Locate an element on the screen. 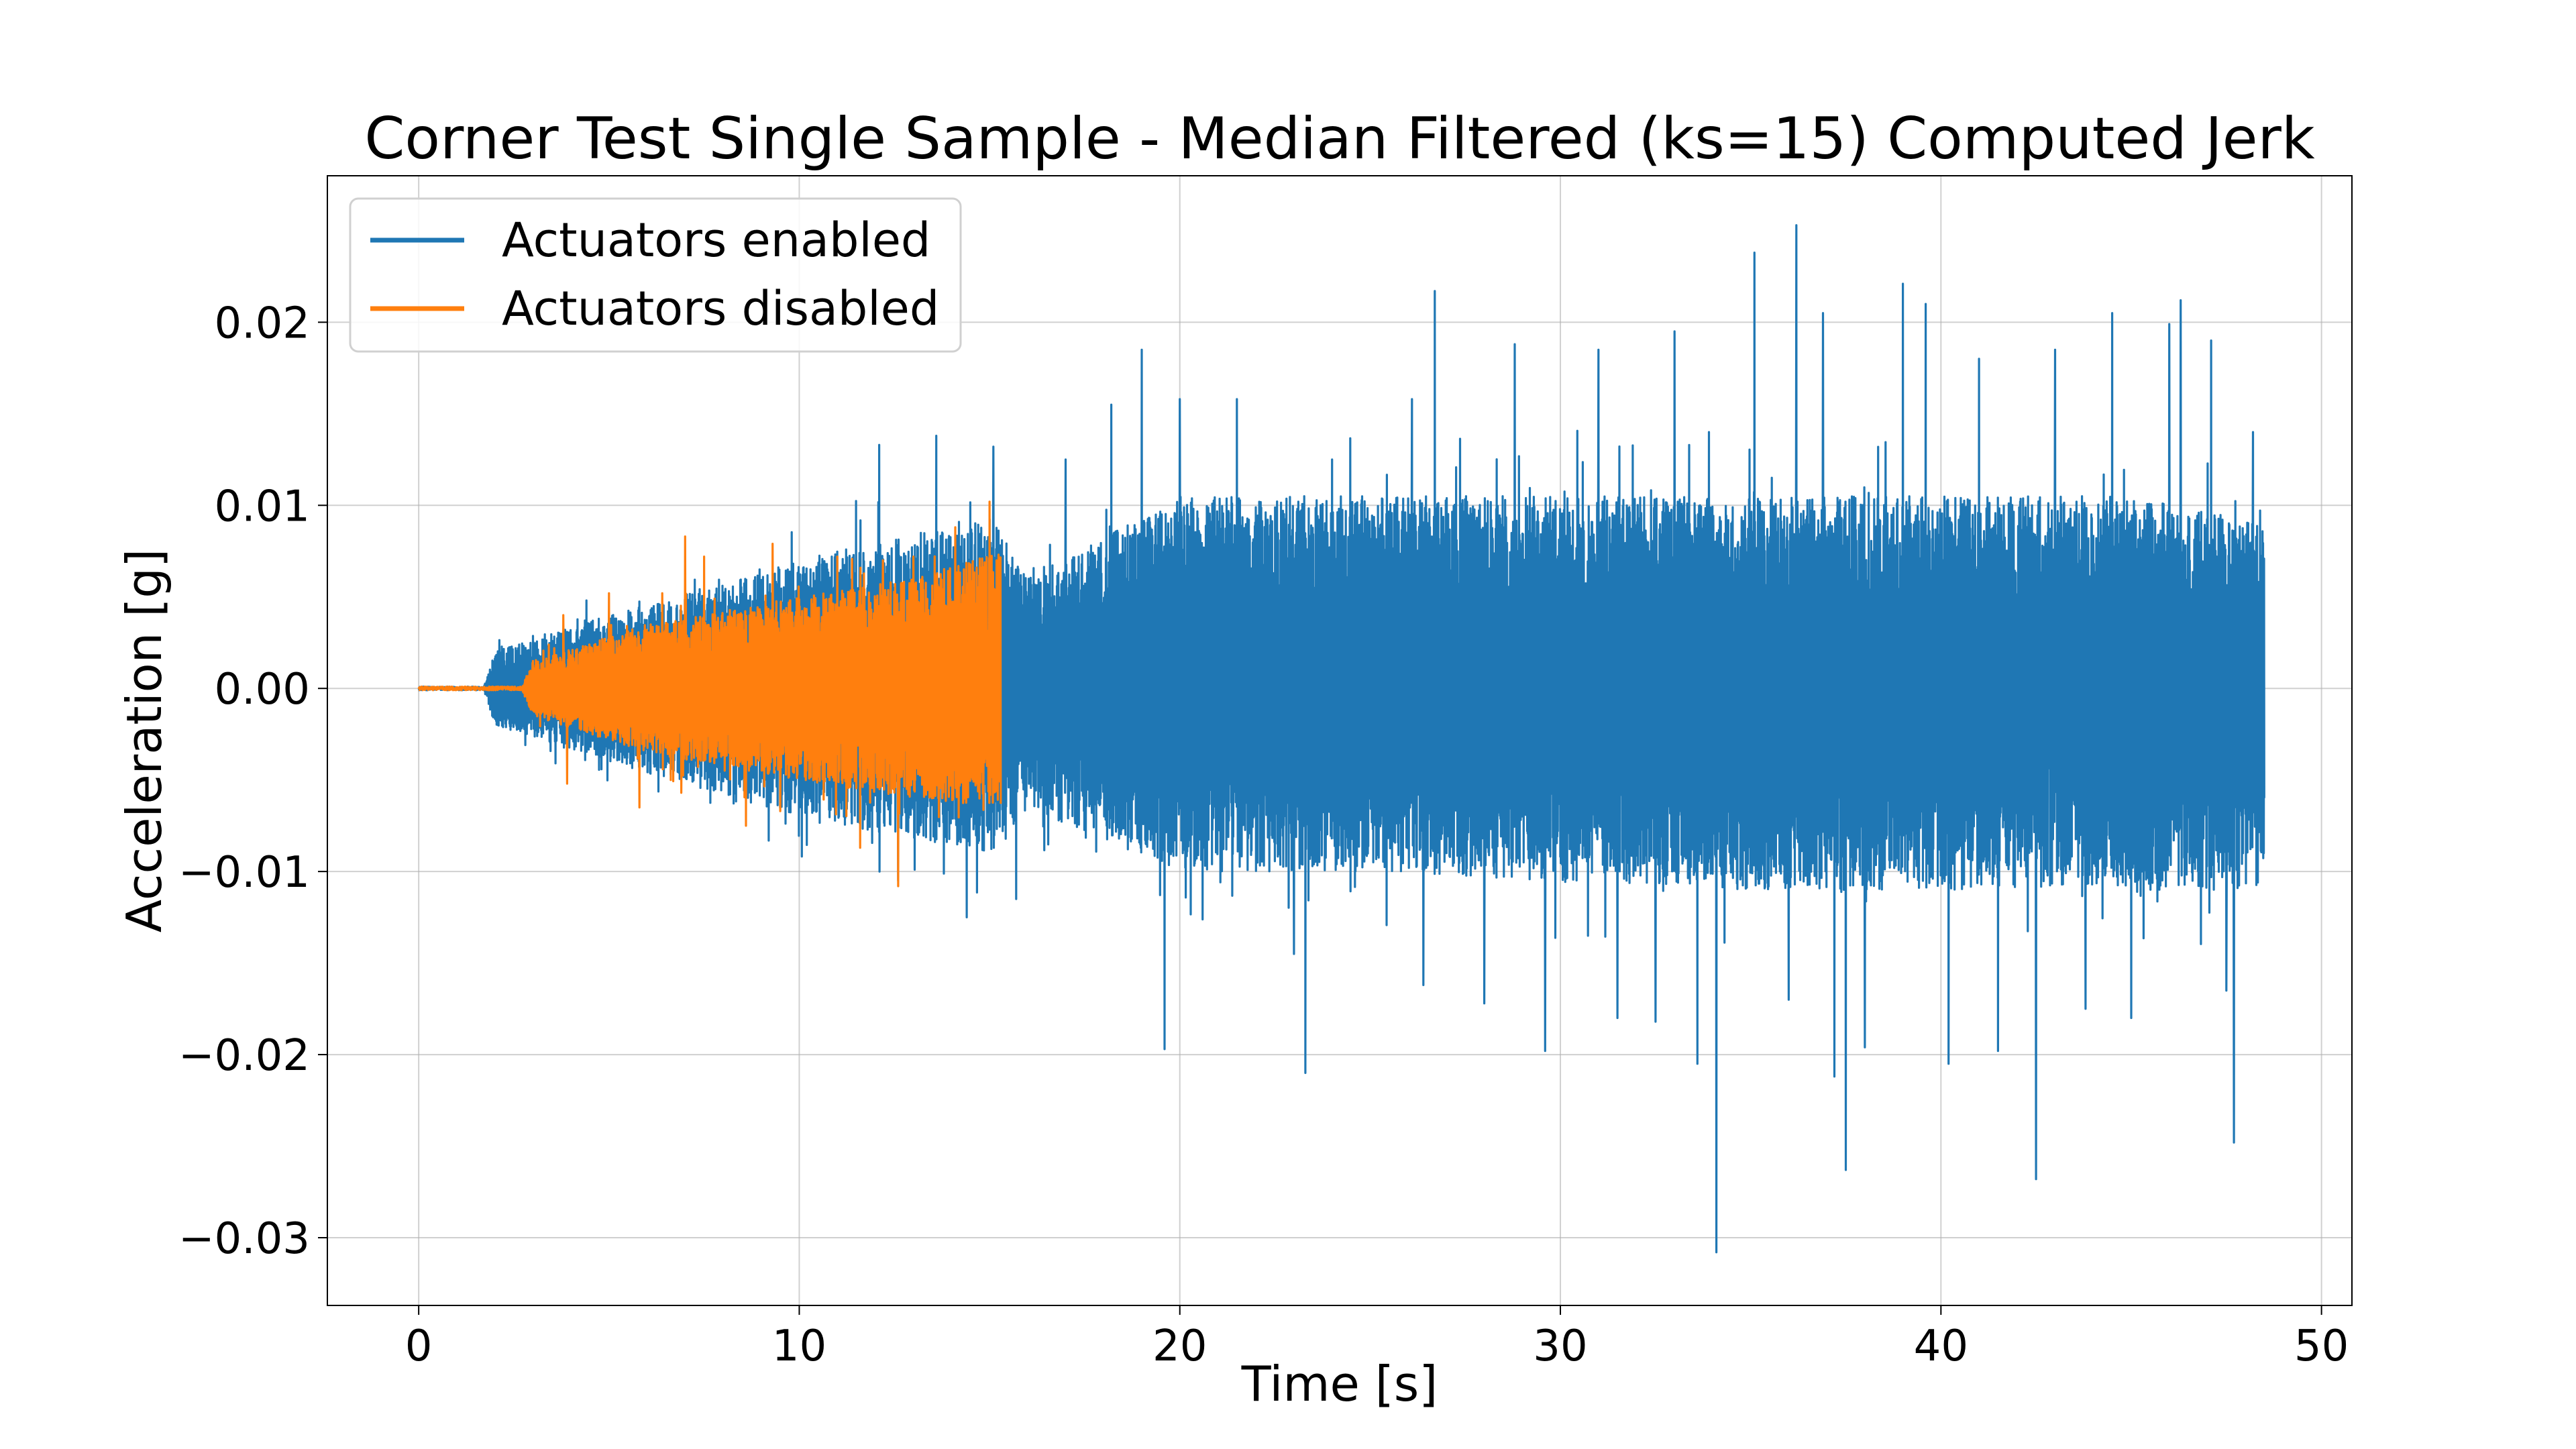  y-tick-label: 0.01 is located at coordinates (263, 506).